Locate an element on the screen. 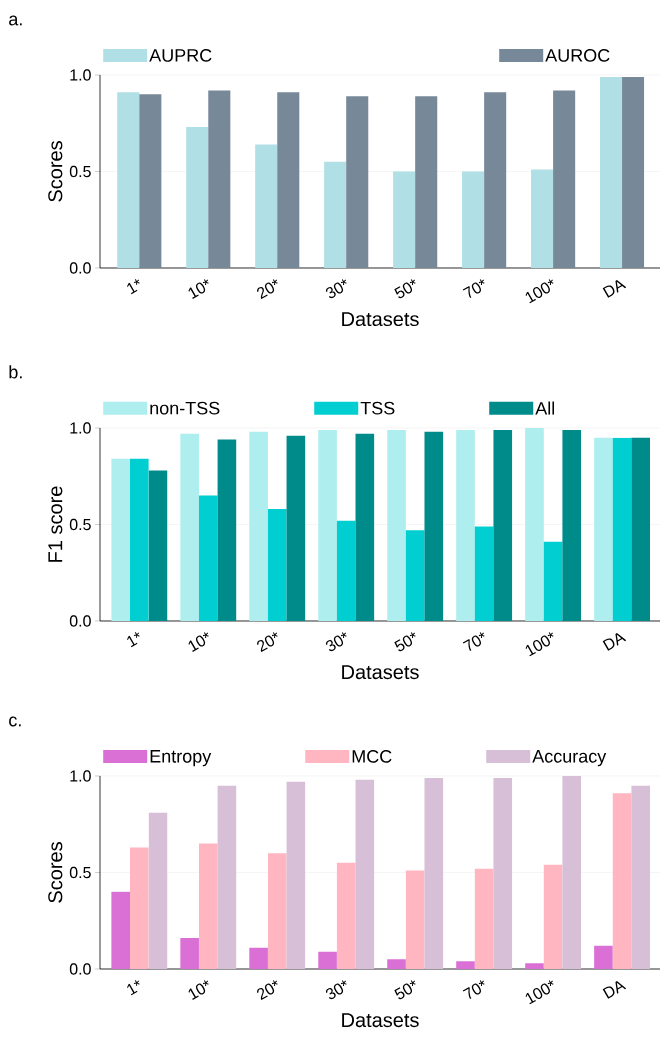 The width and height of the screenshot is (662, 1055). chart-title: c. is located at coordinates (15, 721).